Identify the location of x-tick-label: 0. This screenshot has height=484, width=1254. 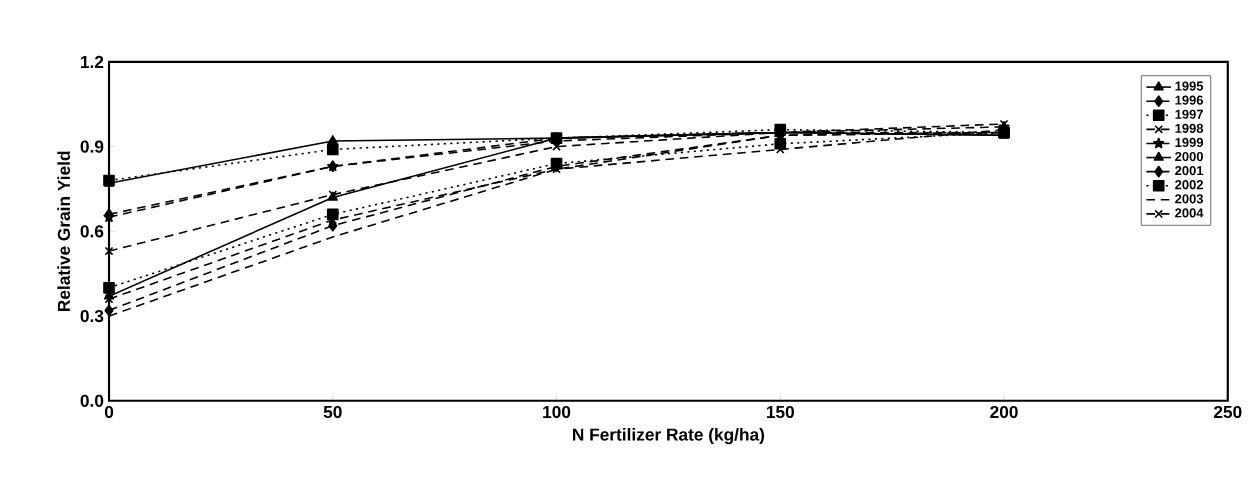
(109, 412).